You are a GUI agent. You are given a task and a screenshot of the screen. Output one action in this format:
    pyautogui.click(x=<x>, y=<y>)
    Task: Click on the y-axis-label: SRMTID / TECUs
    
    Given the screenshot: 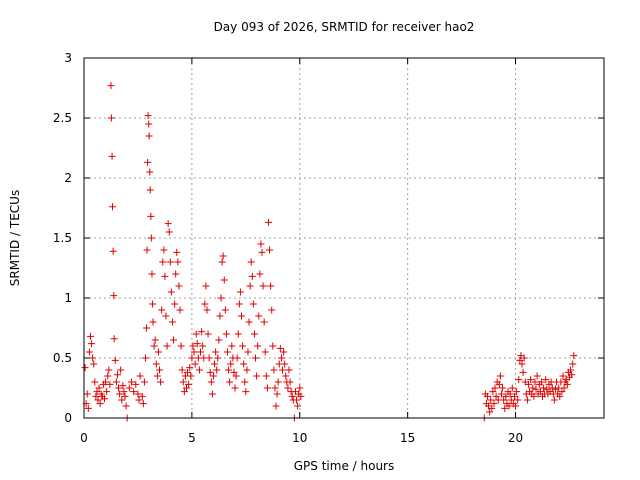 What is the action you would take?
    pyautogui.click(x=15, y=238)
    